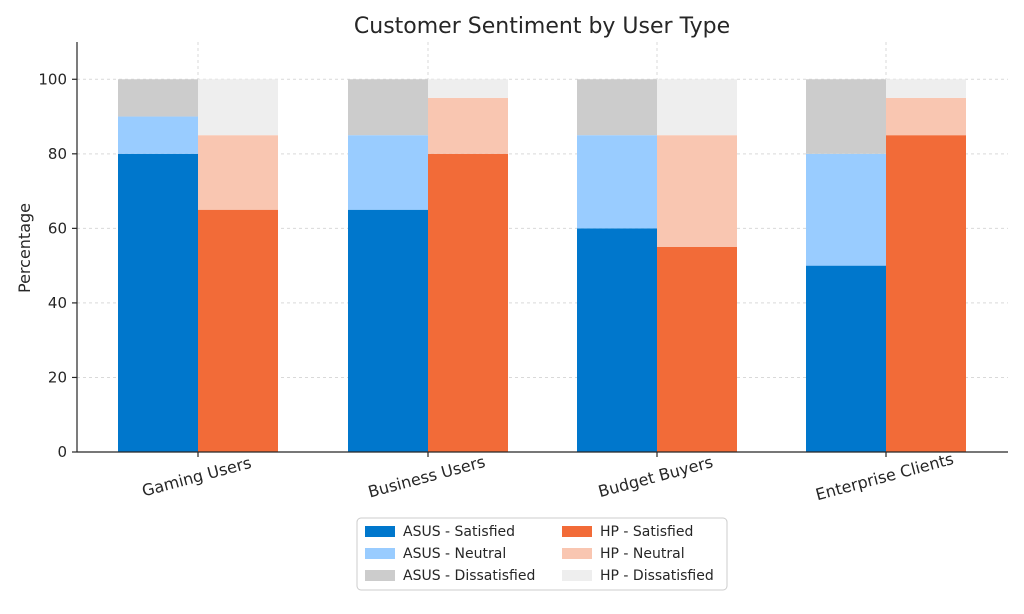 The width and height of the screenshot is (1024, 614). Describe the element at coordinates (57, 228) in the screenshot. I see `y-tick-label: 60` at that location.